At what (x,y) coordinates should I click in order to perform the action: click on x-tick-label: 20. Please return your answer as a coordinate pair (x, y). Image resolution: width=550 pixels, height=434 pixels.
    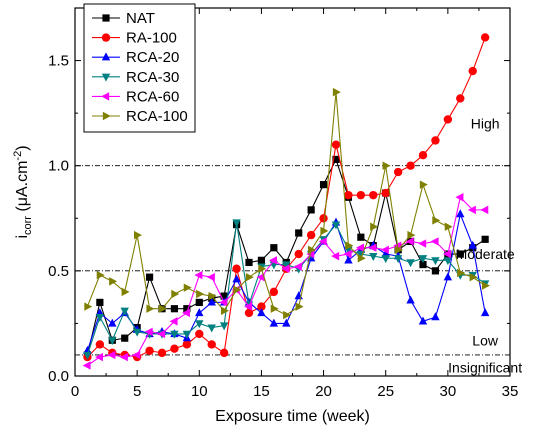
    Looking at the image, I should click on (323, 391).